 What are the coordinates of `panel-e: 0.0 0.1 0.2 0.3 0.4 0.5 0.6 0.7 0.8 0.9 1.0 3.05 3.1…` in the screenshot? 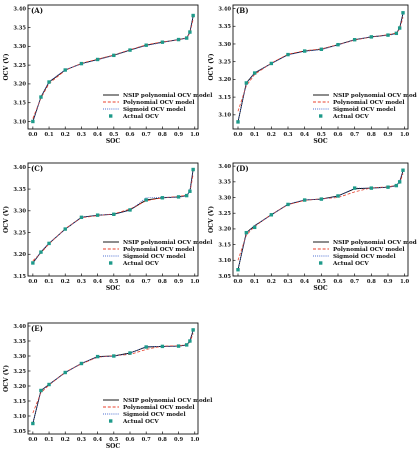 It's located at (107, 386).